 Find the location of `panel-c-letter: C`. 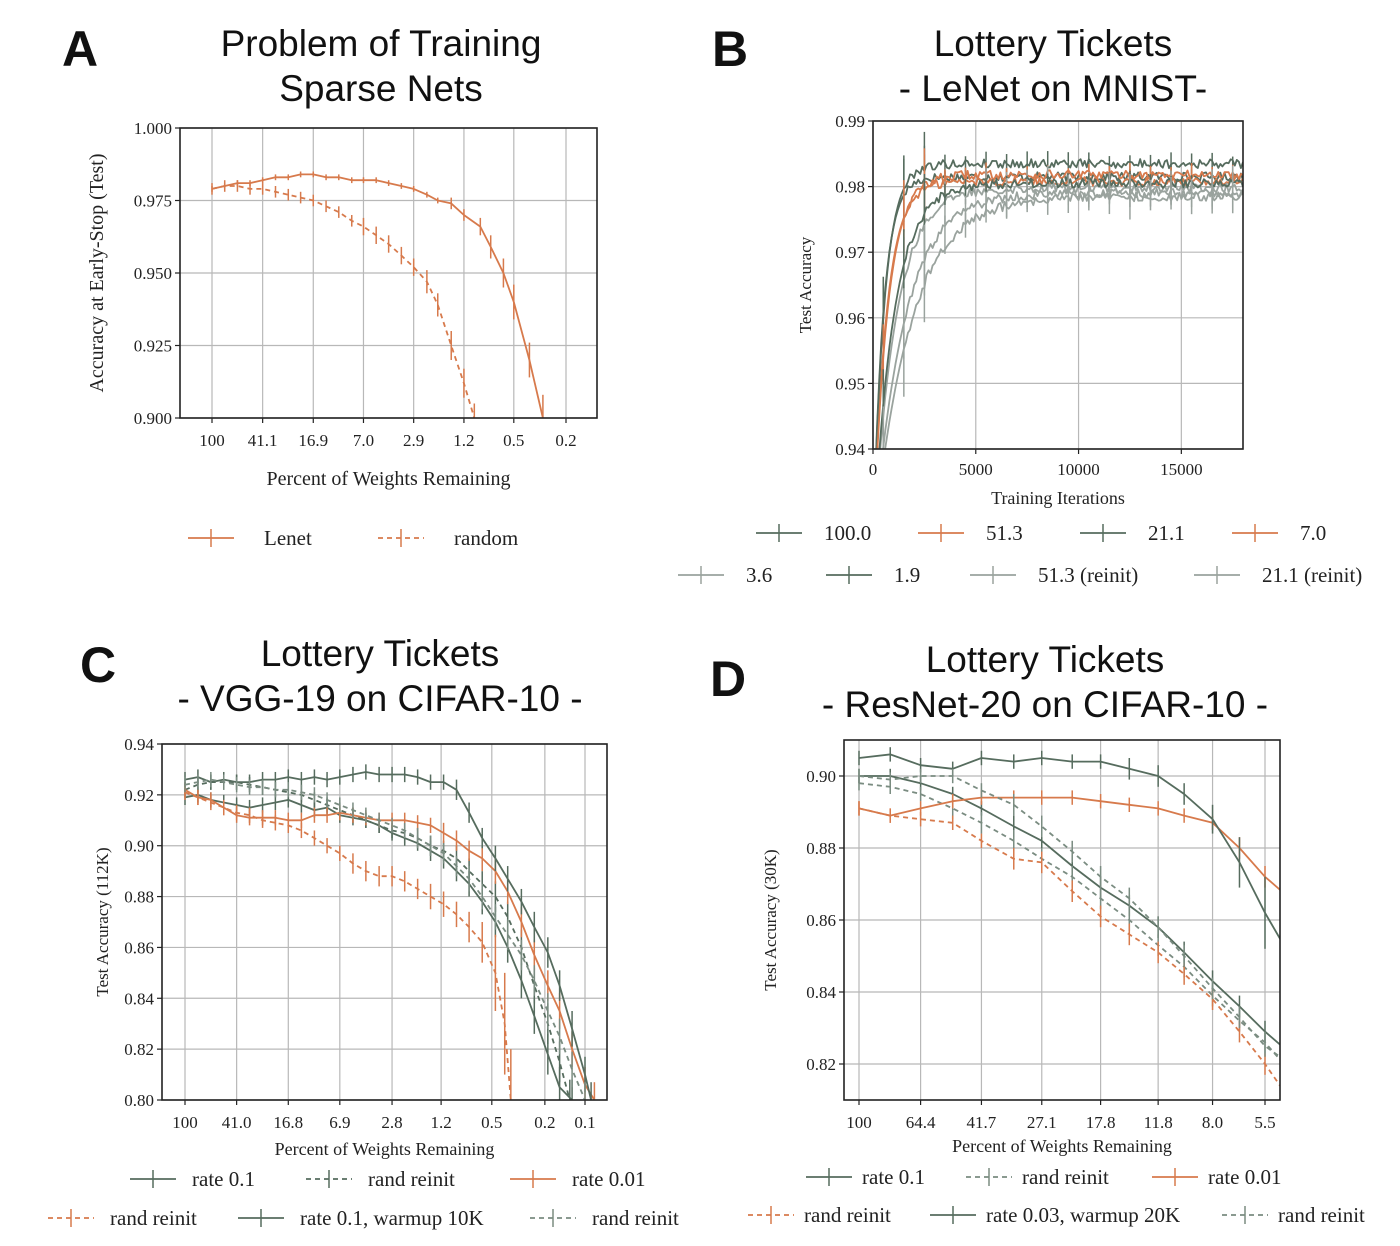

panel-c-letter: C is located at coordinates (98, 665).